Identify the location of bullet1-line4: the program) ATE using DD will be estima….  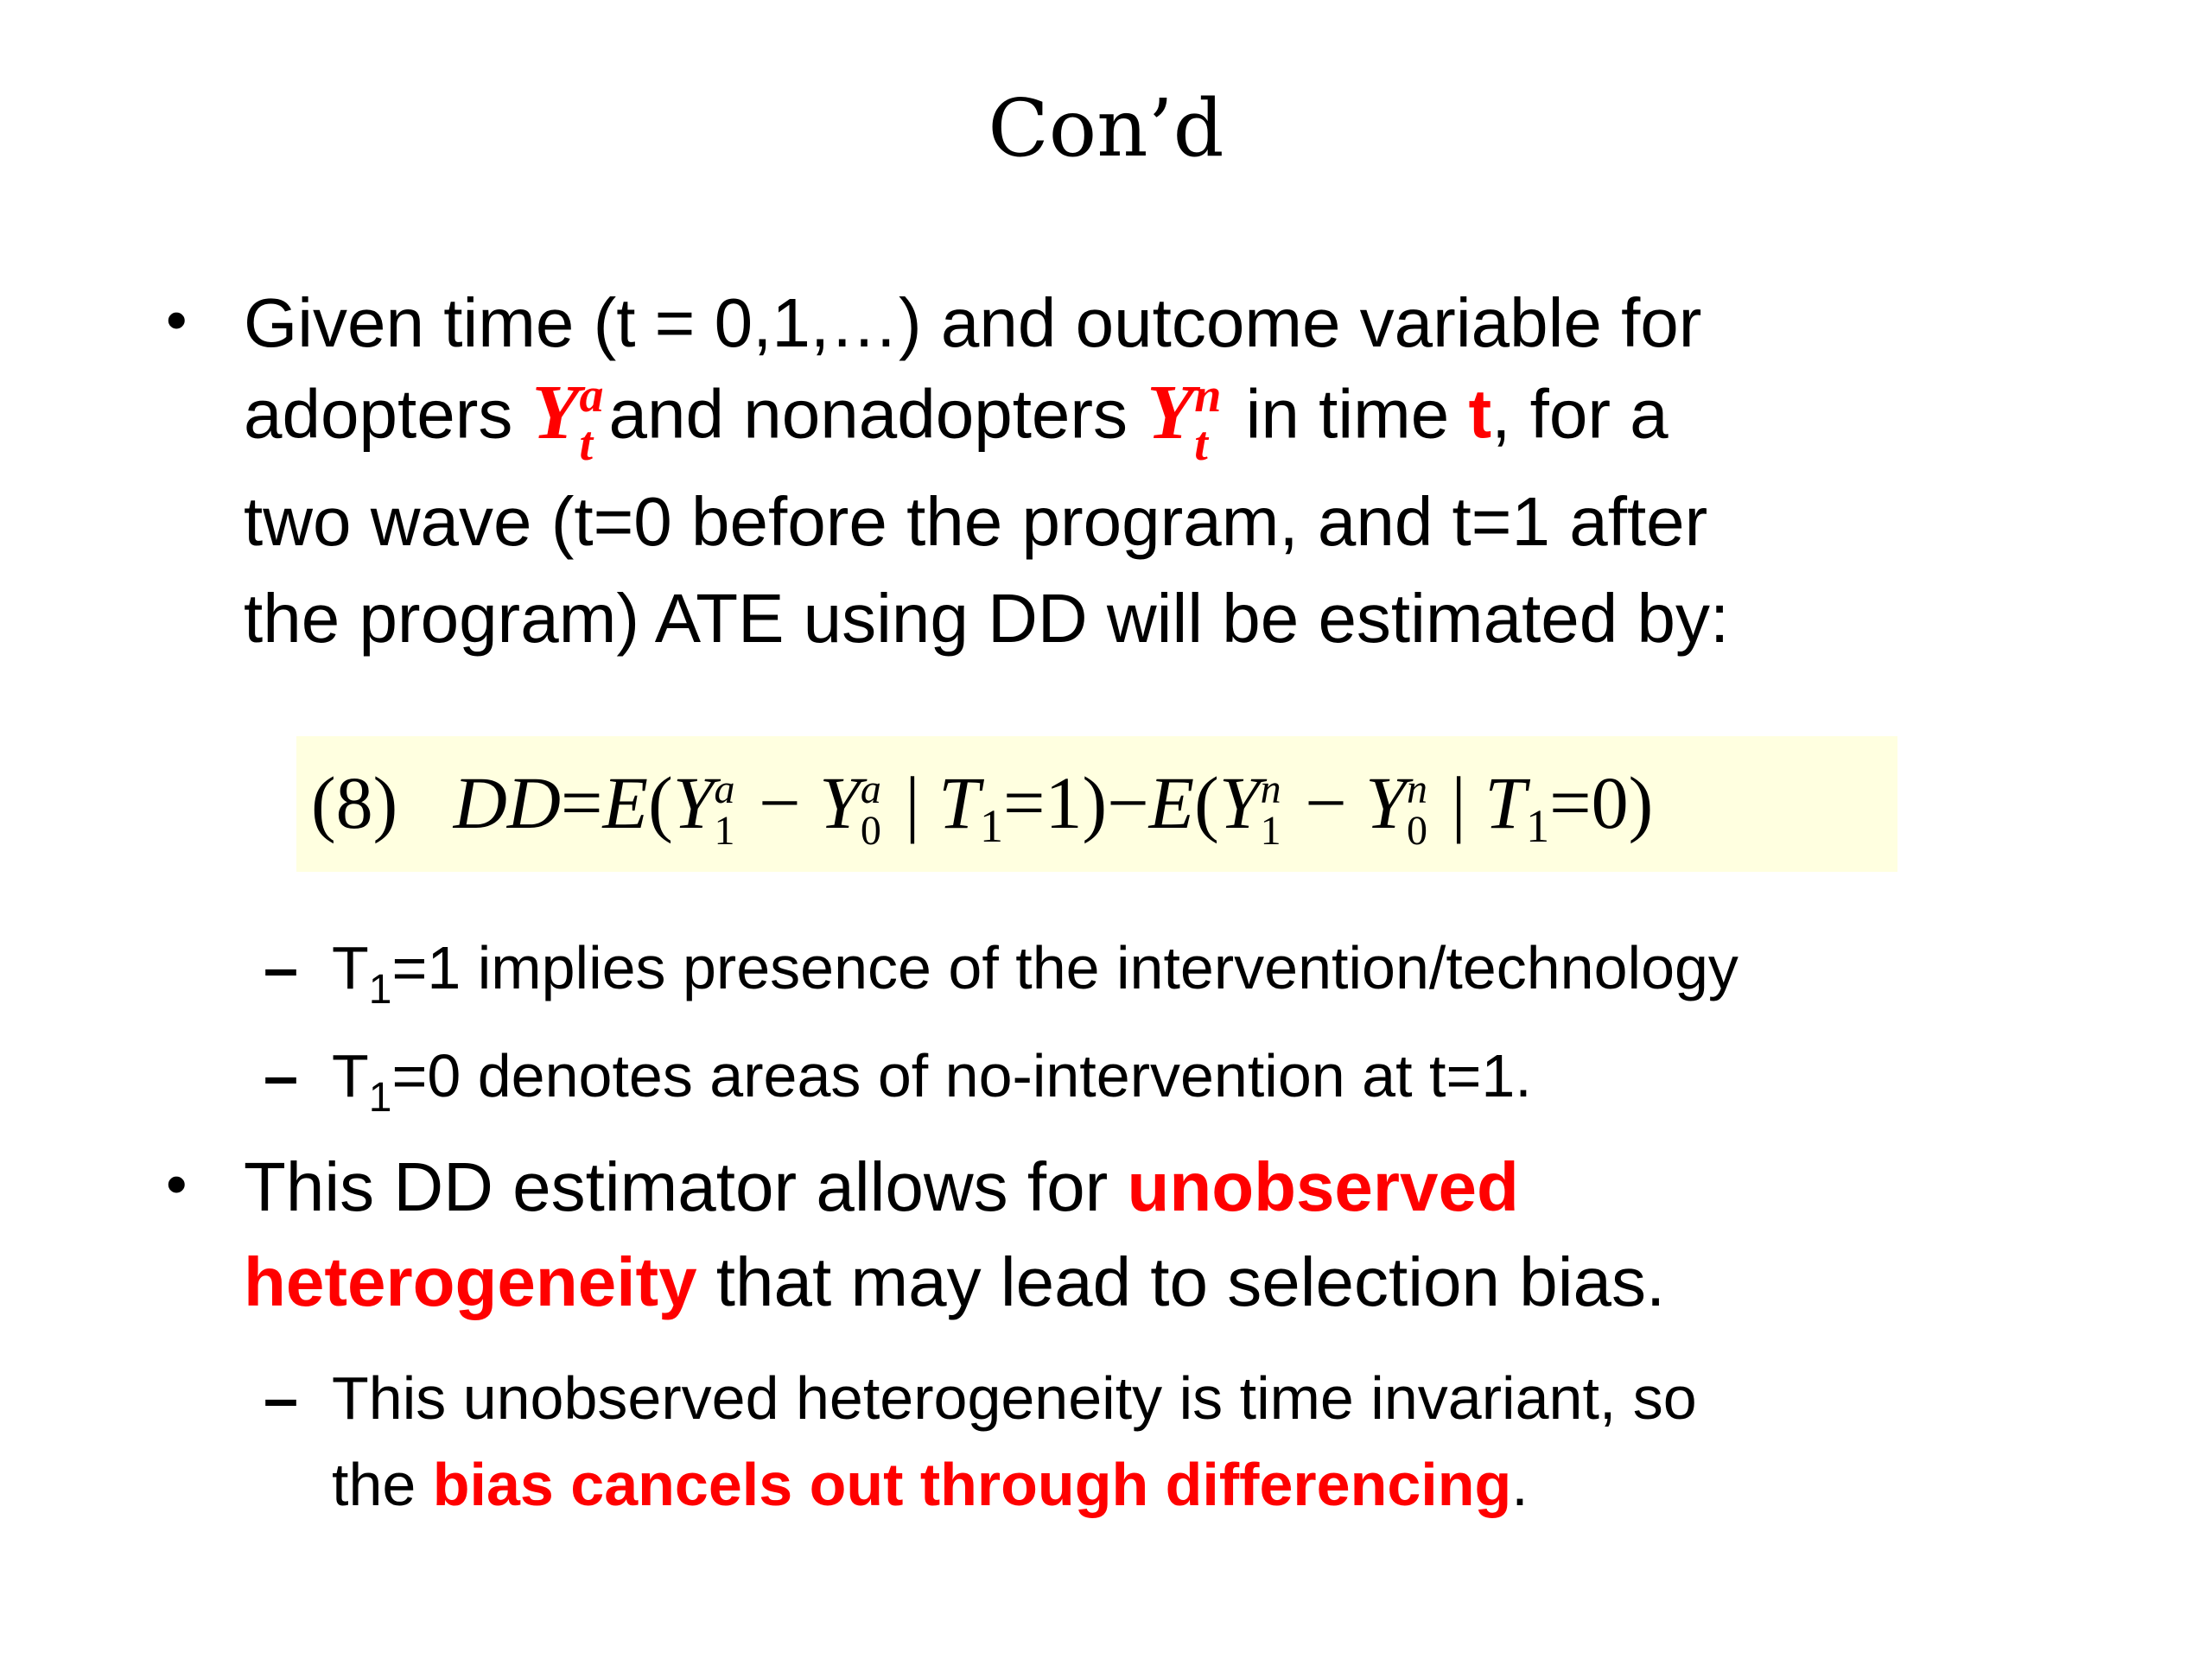
(987, 618).